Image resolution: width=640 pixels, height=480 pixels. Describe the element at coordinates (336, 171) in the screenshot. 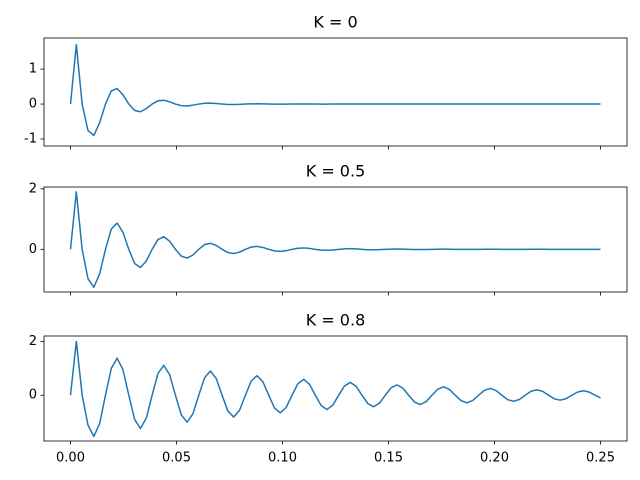

I see `subplot-title: K = 0.5` at that location.